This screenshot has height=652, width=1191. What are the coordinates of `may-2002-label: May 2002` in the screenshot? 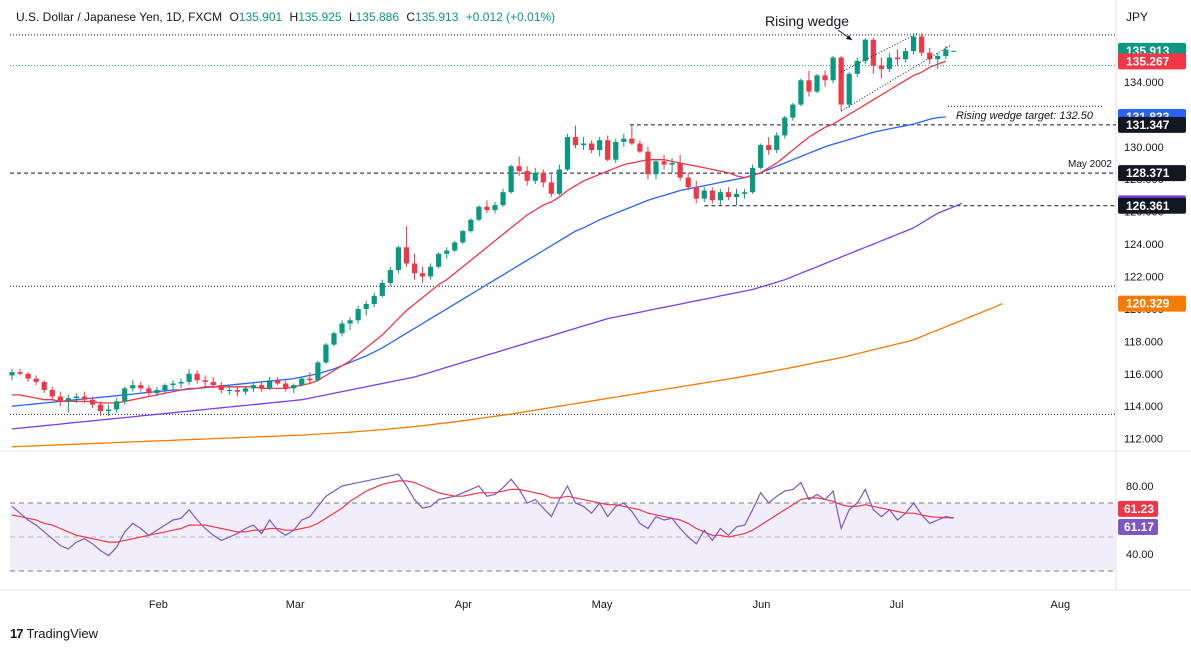 It's located at (1090, 164).